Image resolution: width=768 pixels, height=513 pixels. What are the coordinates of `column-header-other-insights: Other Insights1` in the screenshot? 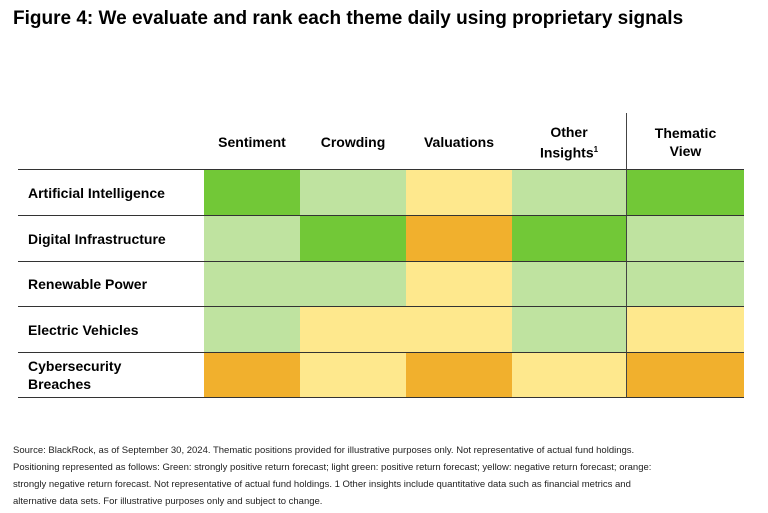 It's located at (569, 141).